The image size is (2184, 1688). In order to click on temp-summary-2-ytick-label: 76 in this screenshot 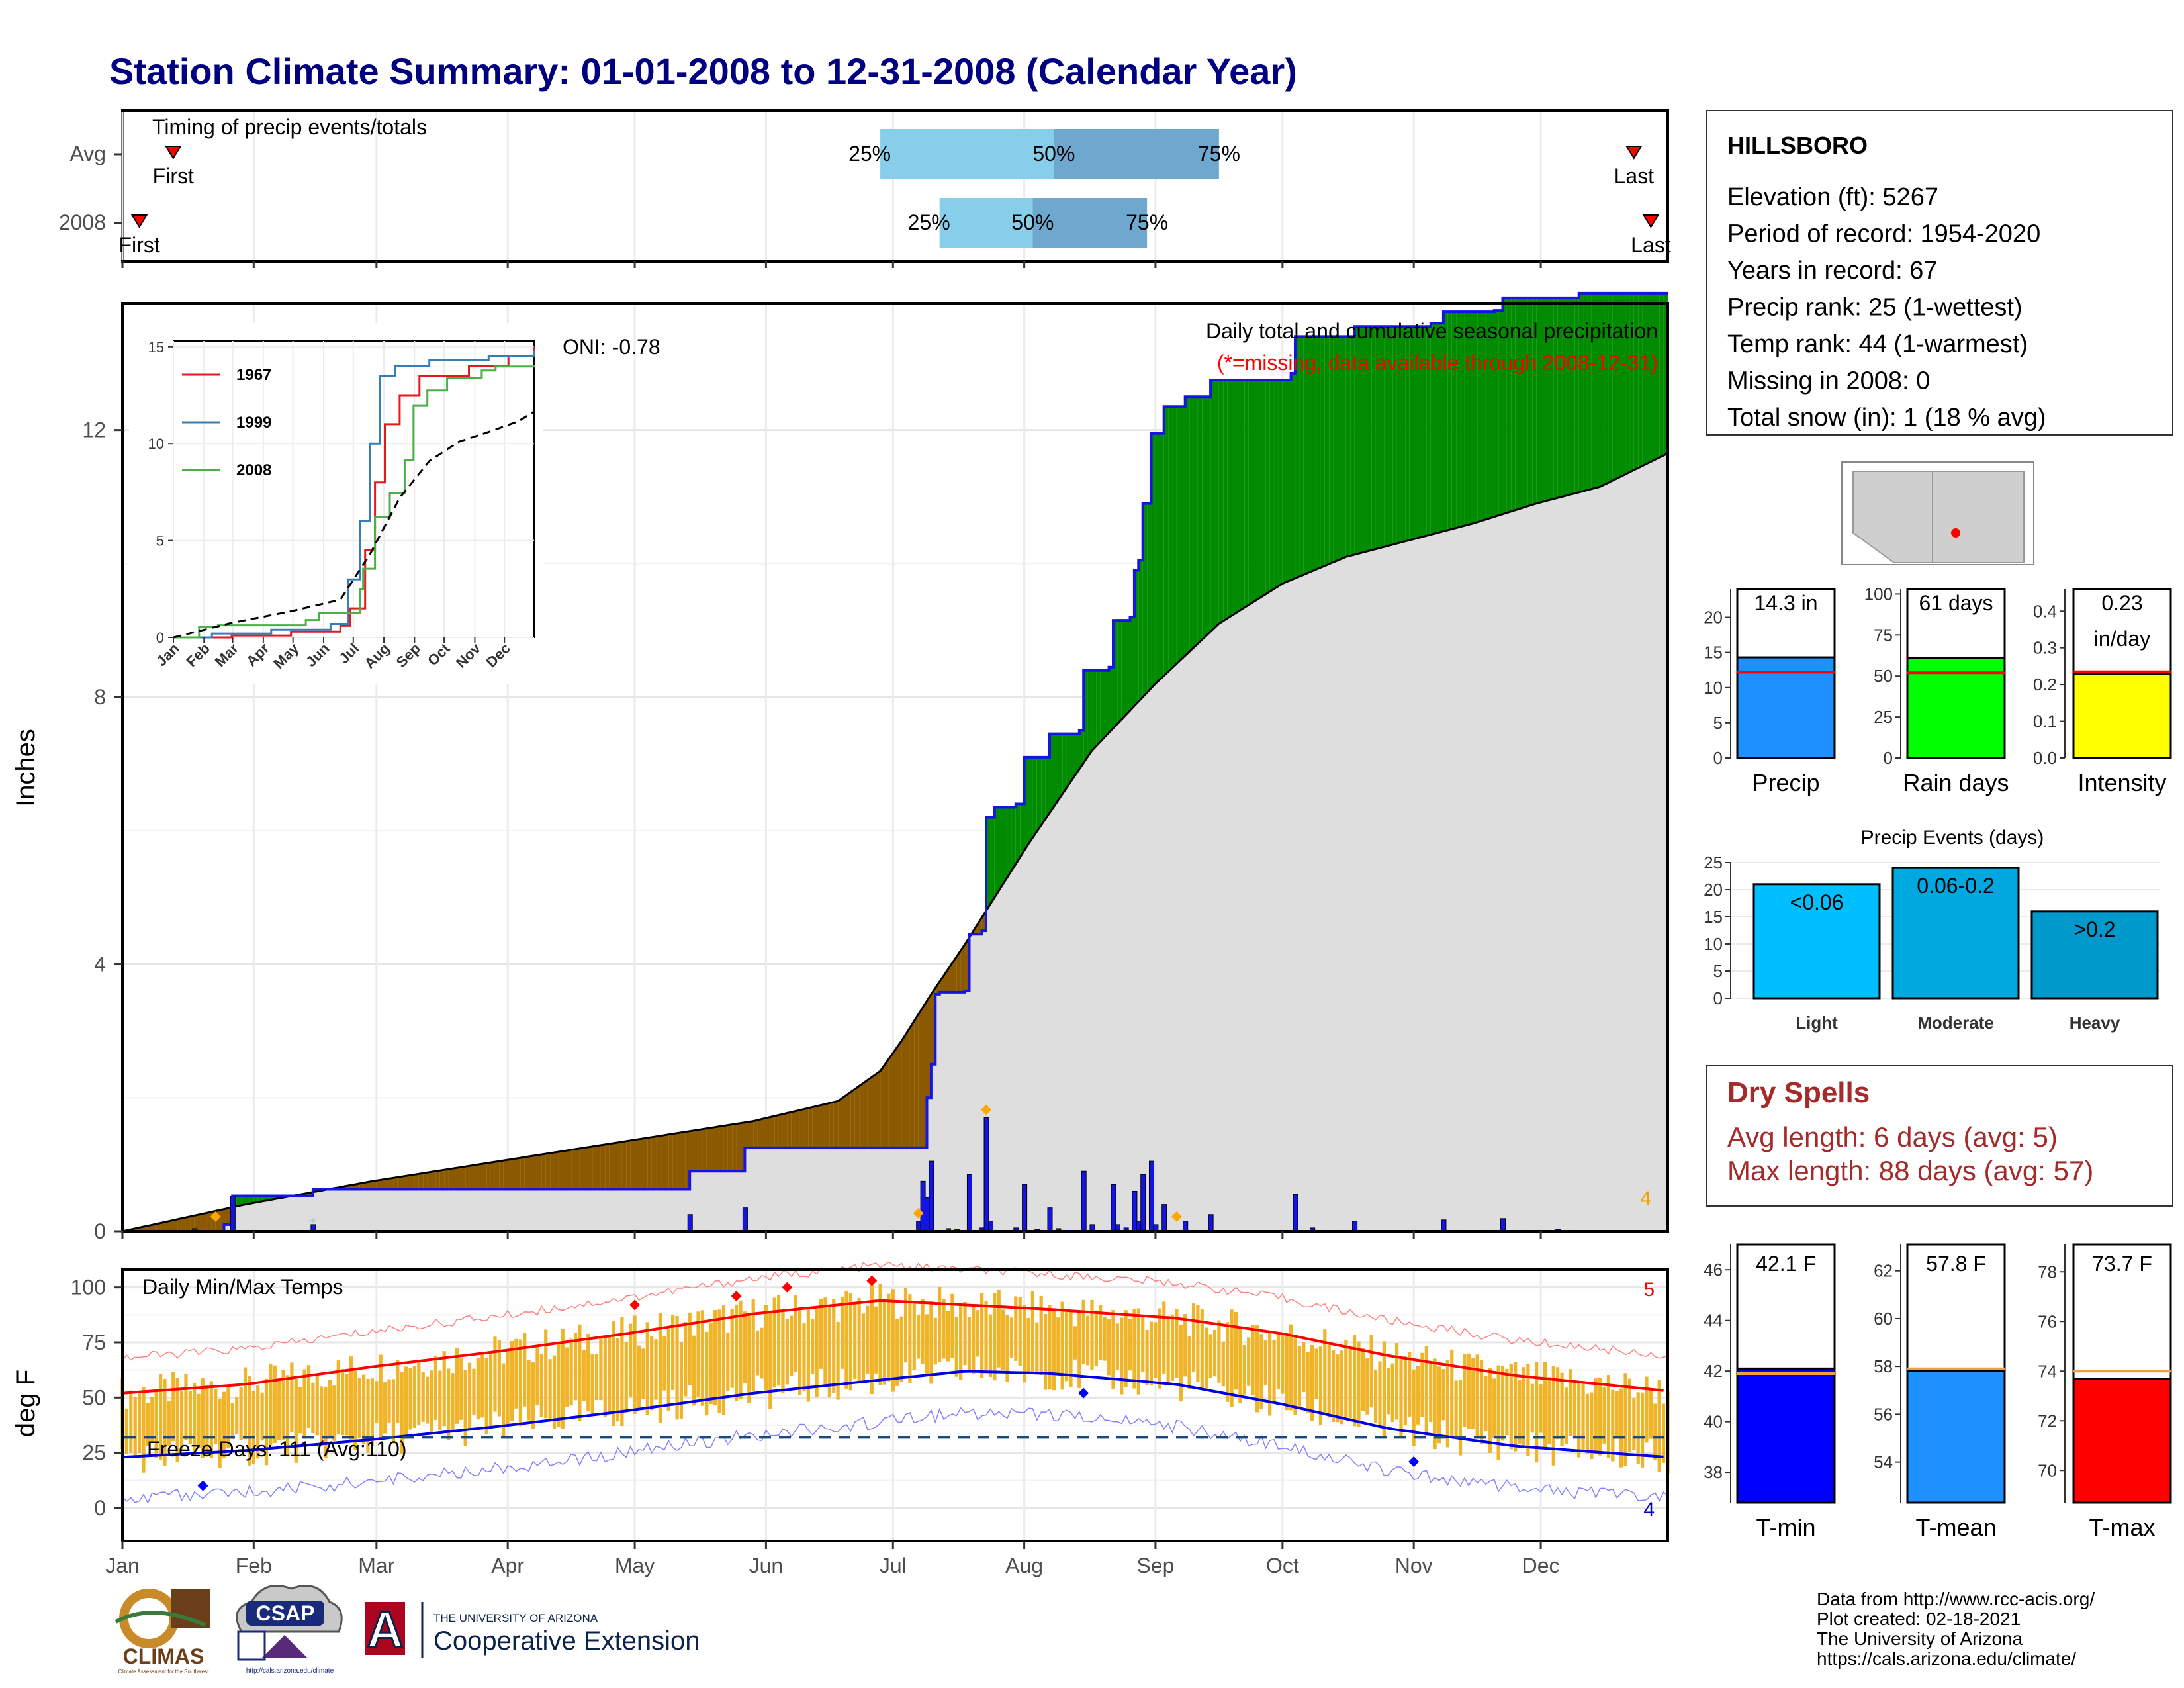, I will do `click(2048, 1321)`.